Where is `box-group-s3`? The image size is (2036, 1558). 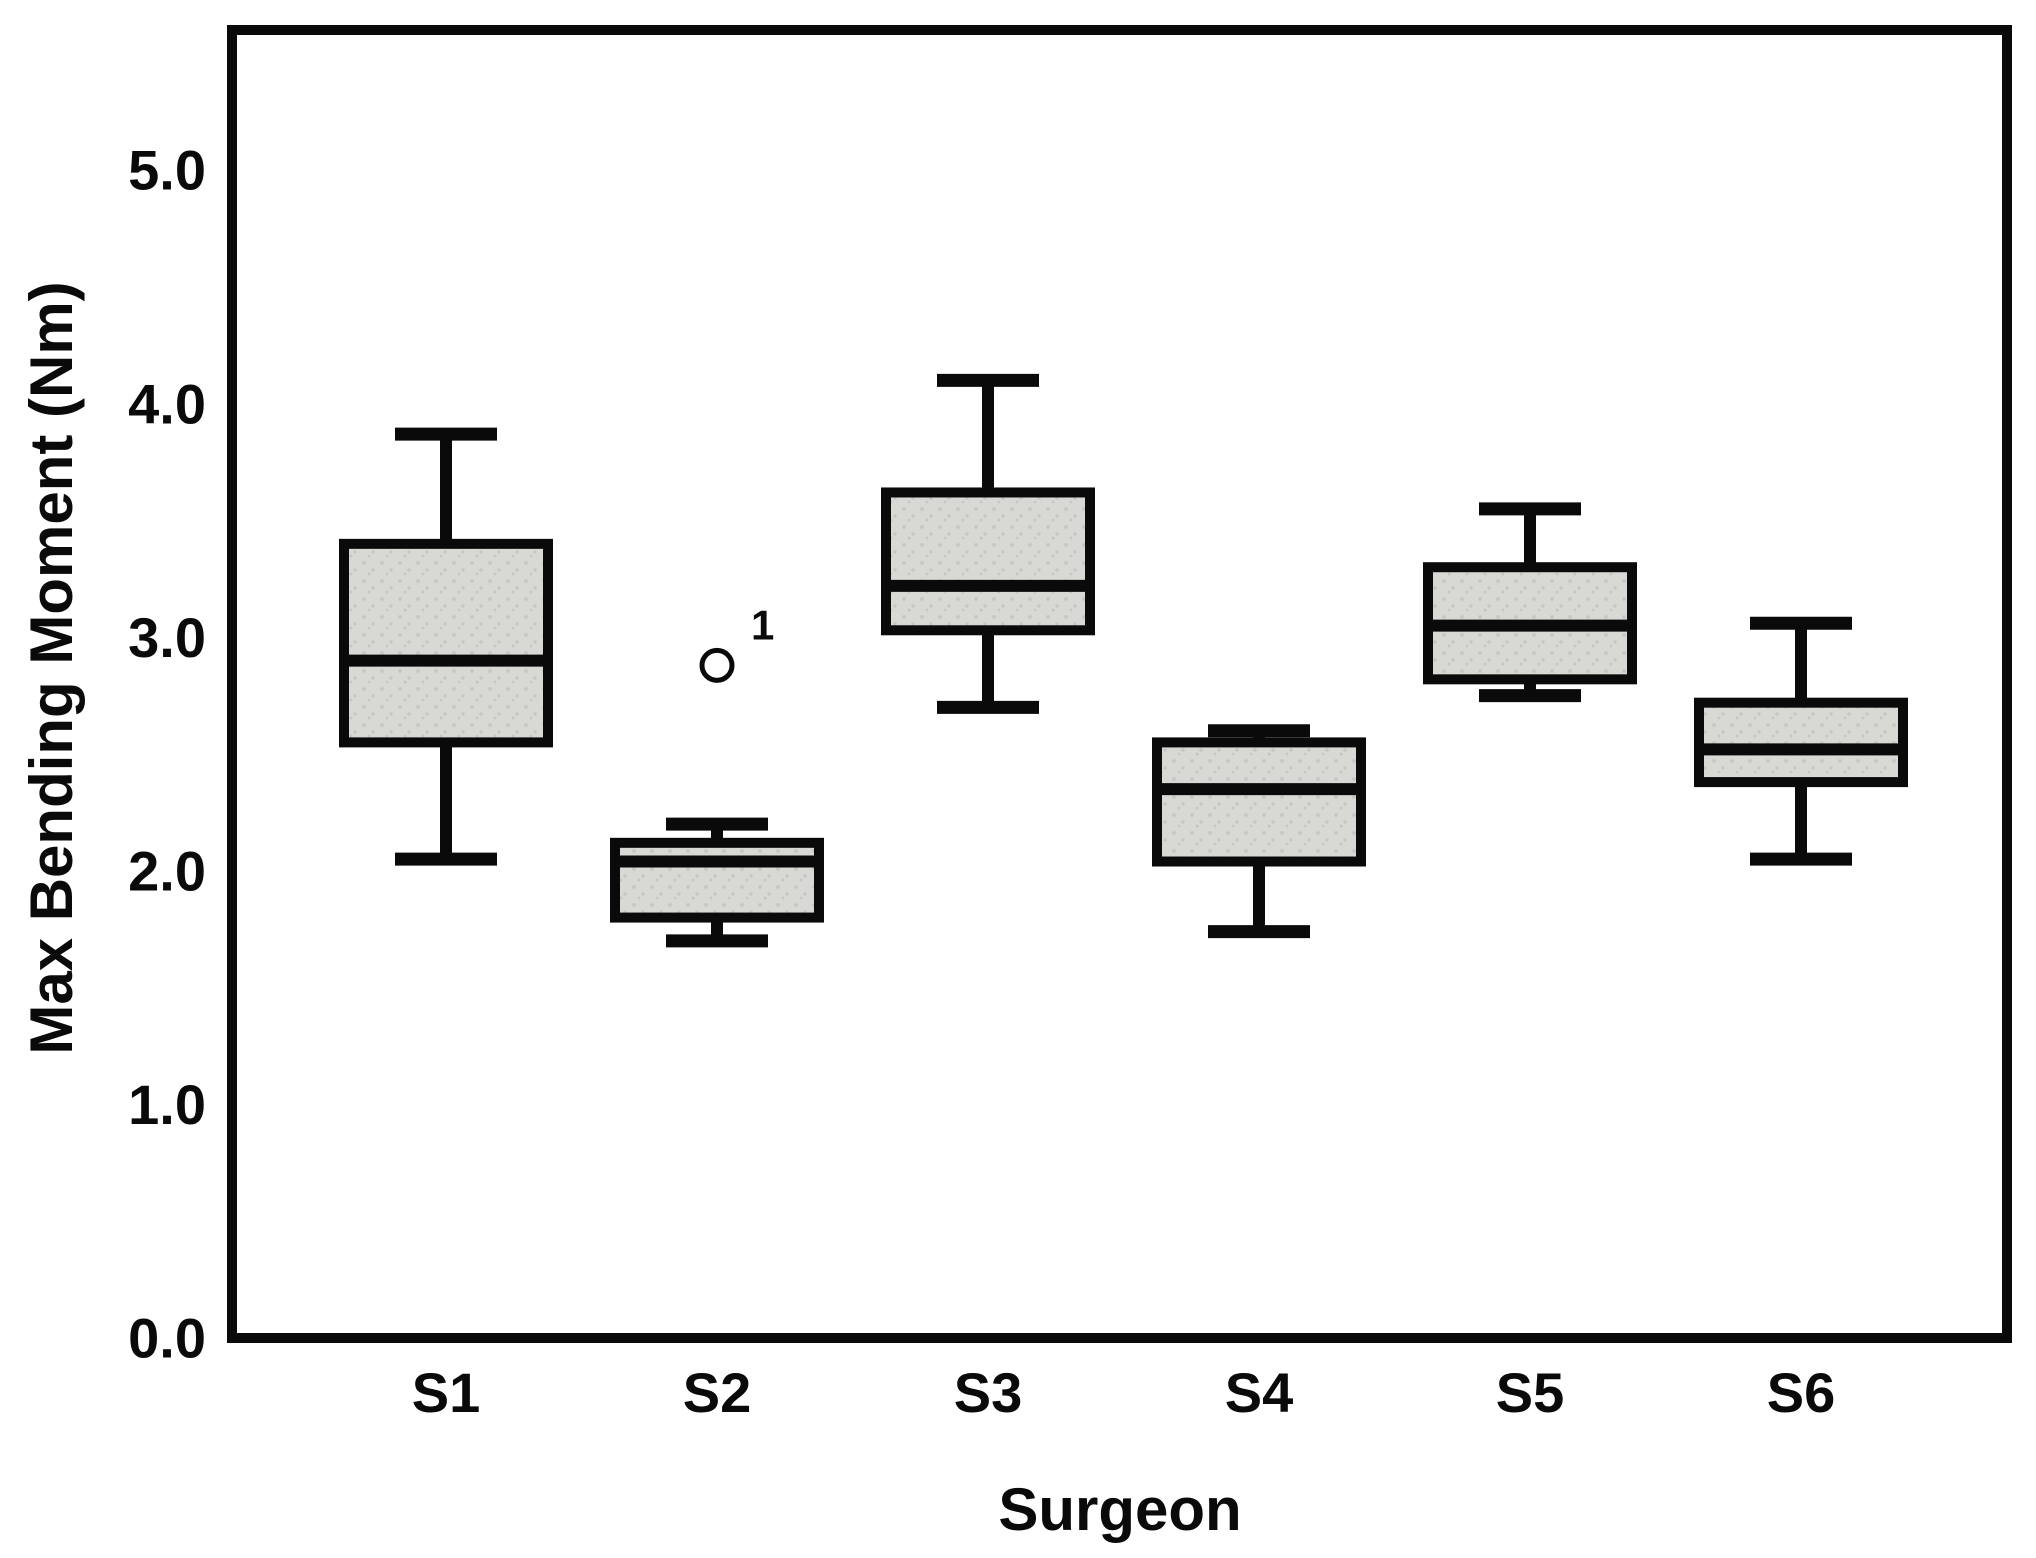
box-group-s3 is located at coordinates (988, 543).